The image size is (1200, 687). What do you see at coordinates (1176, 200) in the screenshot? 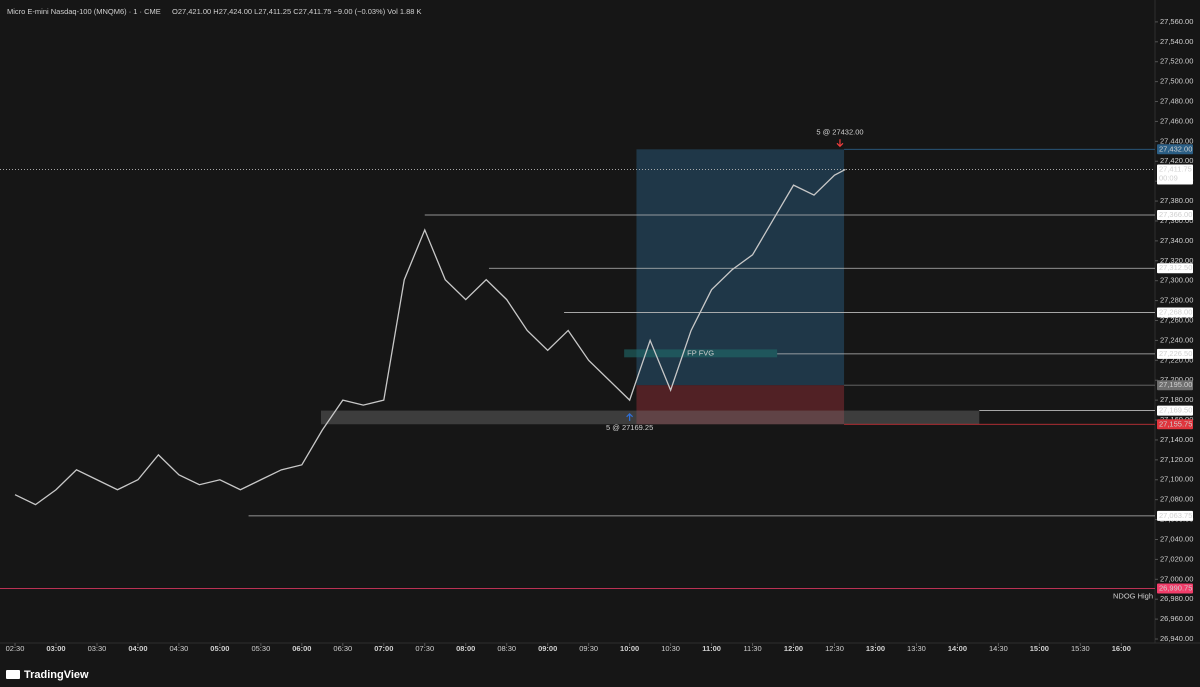
I see `y-tick-label: 27,380.00` at bounding box center [1176, 200].